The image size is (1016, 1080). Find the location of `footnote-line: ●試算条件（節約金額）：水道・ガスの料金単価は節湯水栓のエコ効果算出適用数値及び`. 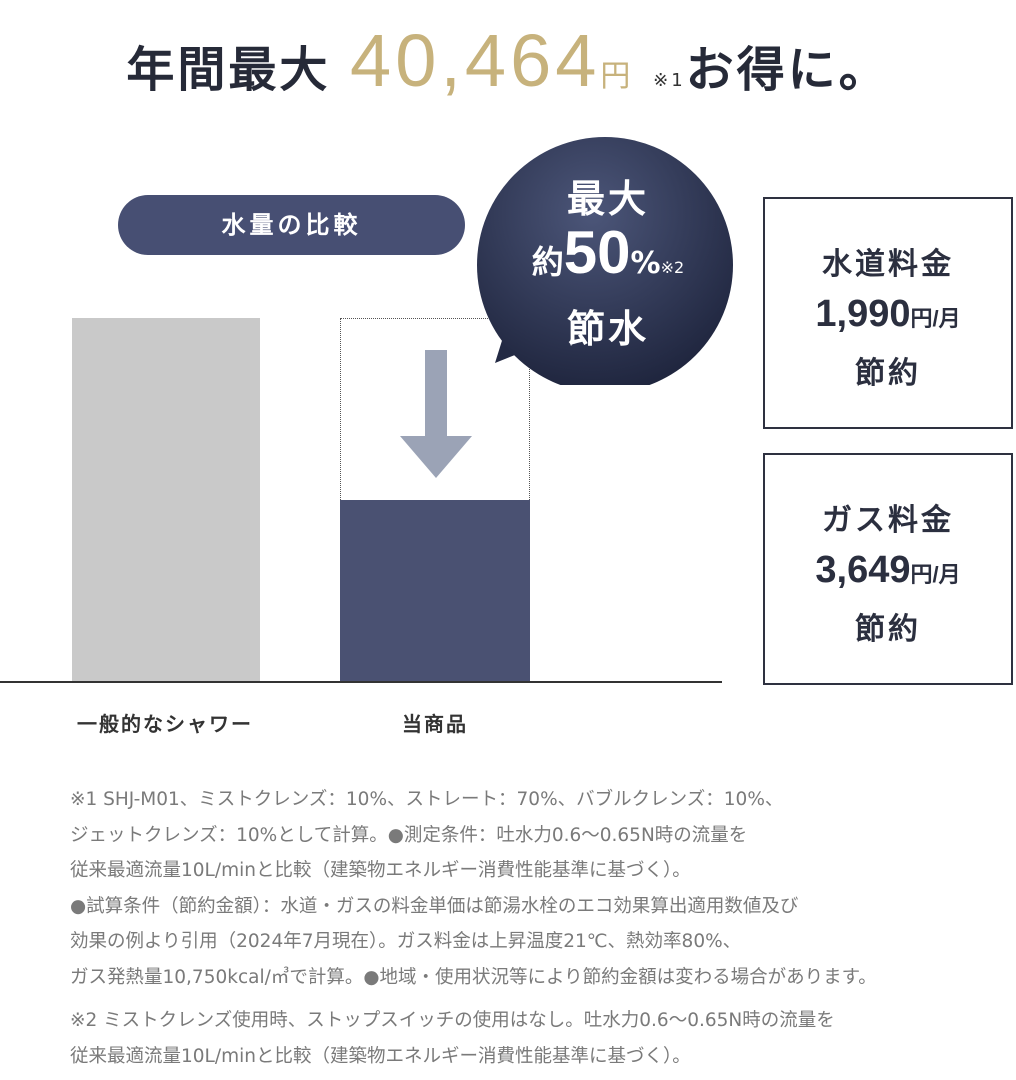

footnote-line: ●試算条件（節約金額）：水道・ガスの料金単価は節湯水栓のエコ効果算出適用数値及び is located at coordinates (434, 906).